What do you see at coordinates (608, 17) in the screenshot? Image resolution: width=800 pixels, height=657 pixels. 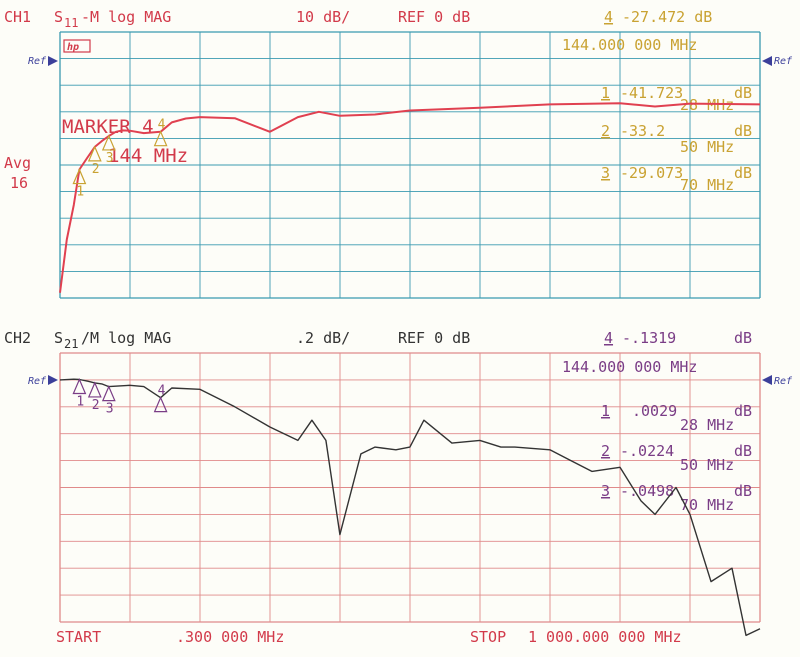 I see `ch1-active-marker-num: 4` at bounding box center [608, 17].